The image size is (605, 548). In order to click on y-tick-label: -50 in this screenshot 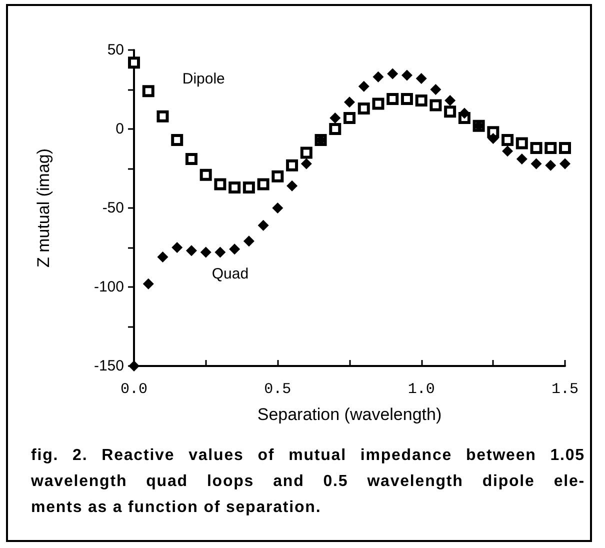, I will do `click(113, 208)`.